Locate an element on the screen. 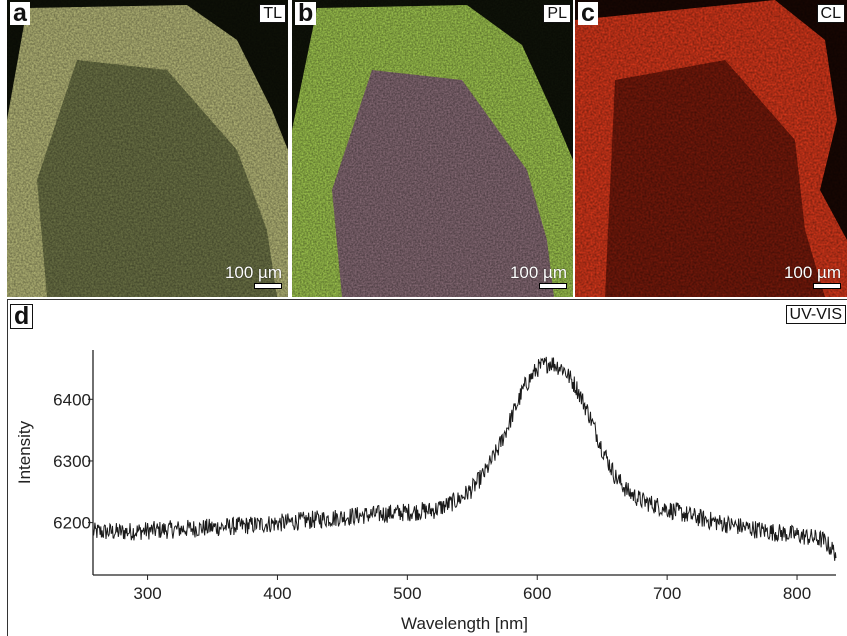 The height and width of the screenshot is (636, 847). micrograph-cl-image is located at coordinates (711, 148).